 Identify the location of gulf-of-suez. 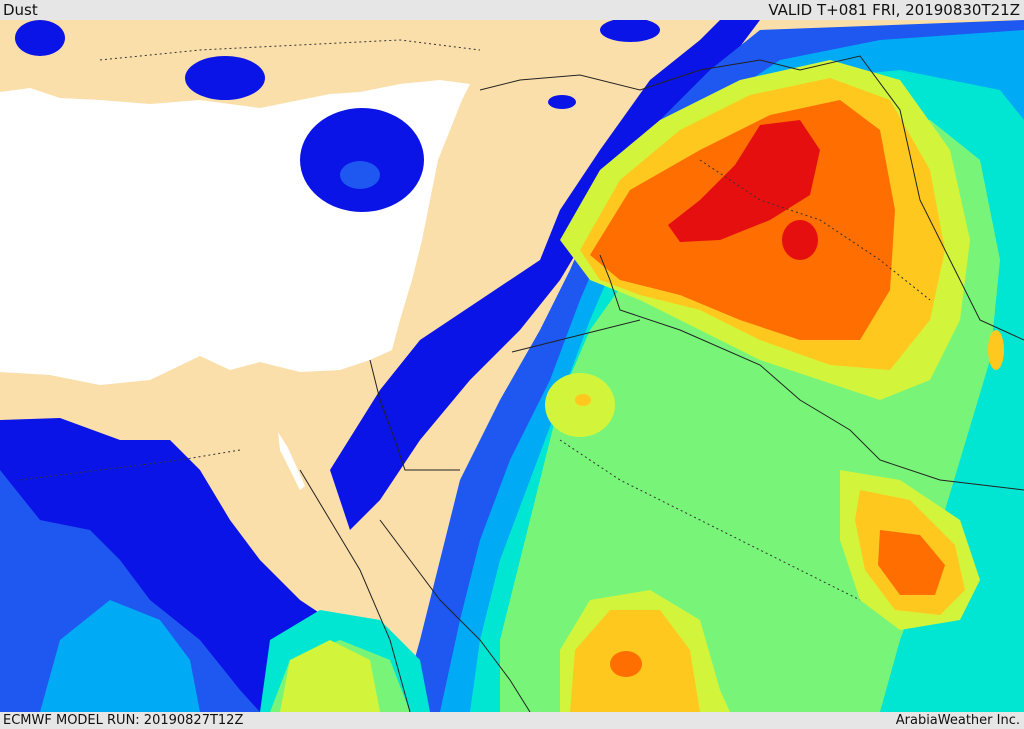
(291, 461).